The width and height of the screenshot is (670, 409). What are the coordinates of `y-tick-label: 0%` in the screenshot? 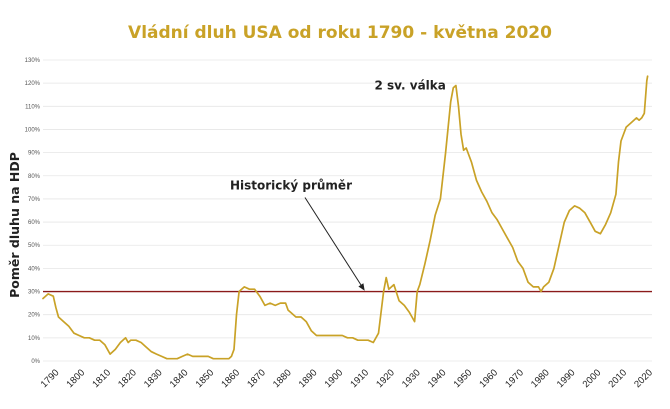 It's located at (35, 362).